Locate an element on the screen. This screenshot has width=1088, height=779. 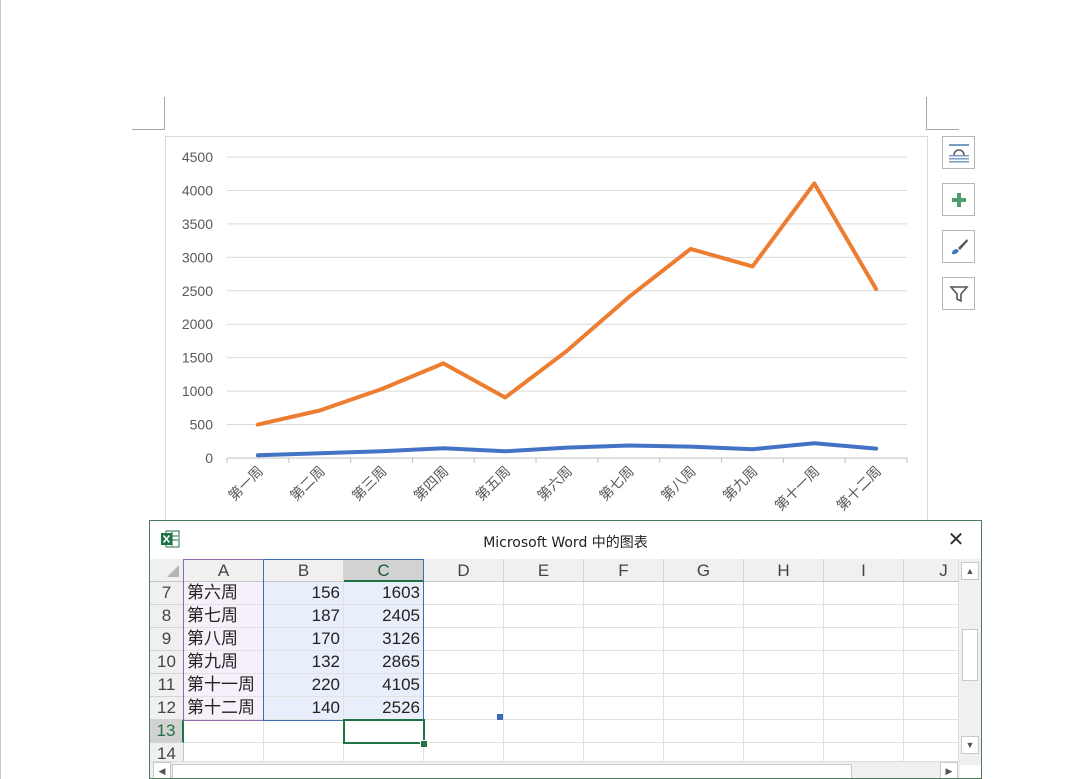
horizontal-scroll-thumb is located at coordinates (512, 771).